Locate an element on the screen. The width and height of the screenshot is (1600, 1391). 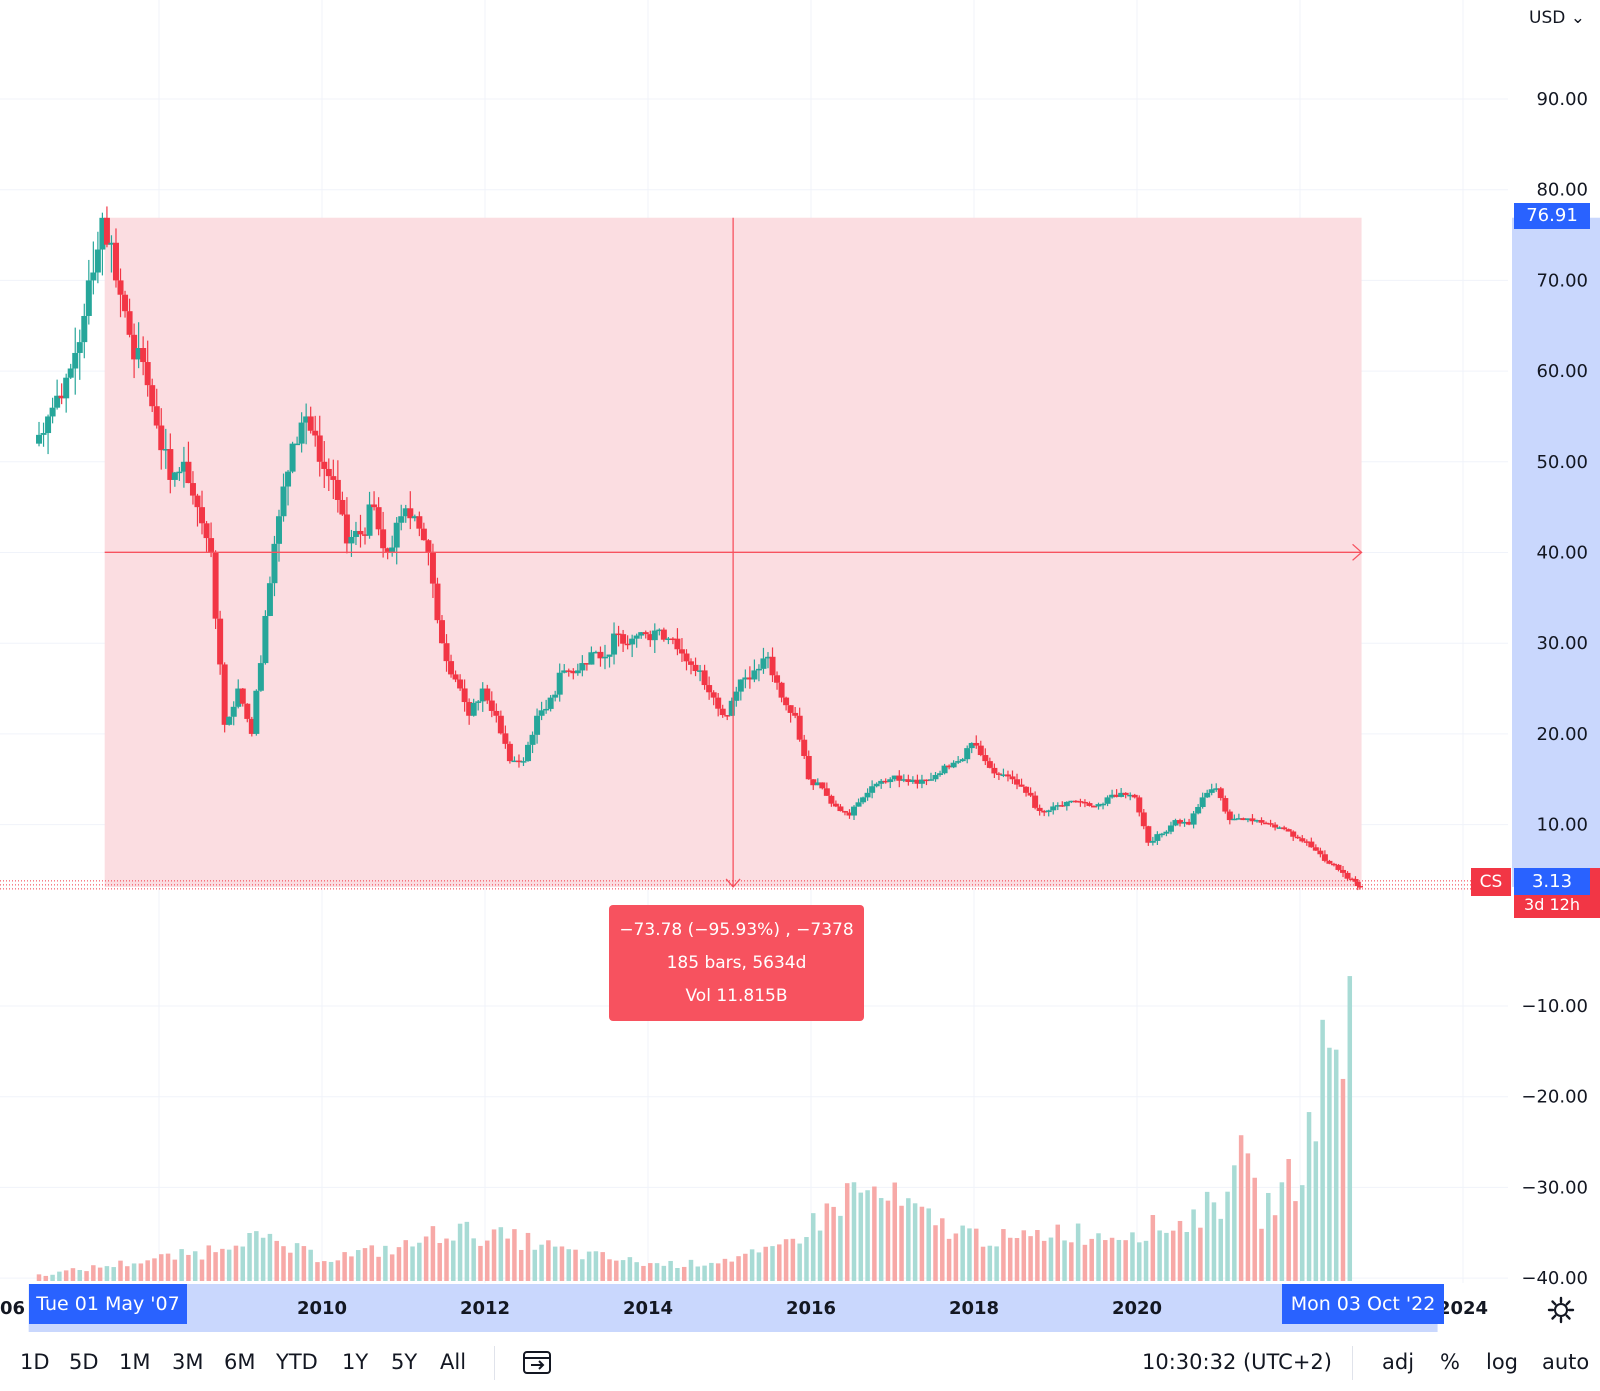
symbol-ticker-badge: CS is located at coordinates (1491, 882).